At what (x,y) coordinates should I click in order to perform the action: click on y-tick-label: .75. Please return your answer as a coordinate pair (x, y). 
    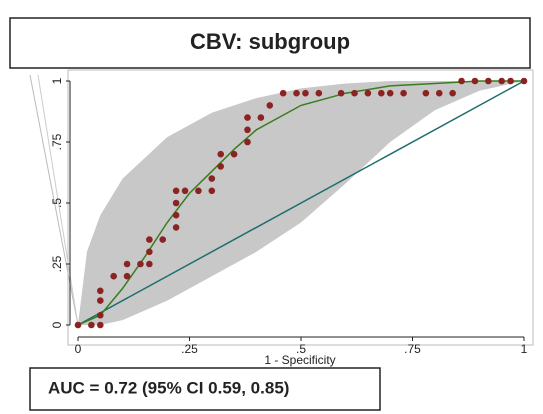
    Looking at the image, I should click on (57, 141).